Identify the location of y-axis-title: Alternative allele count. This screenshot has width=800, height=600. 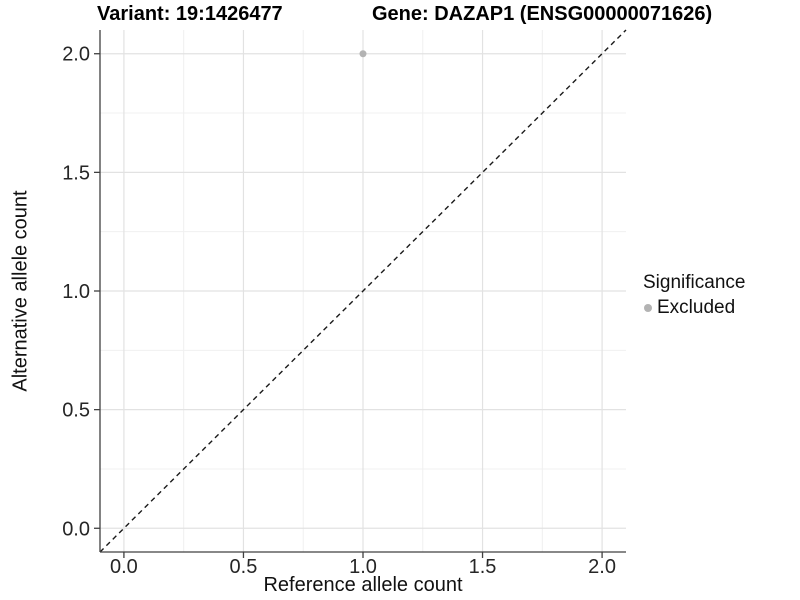
(20, 291).